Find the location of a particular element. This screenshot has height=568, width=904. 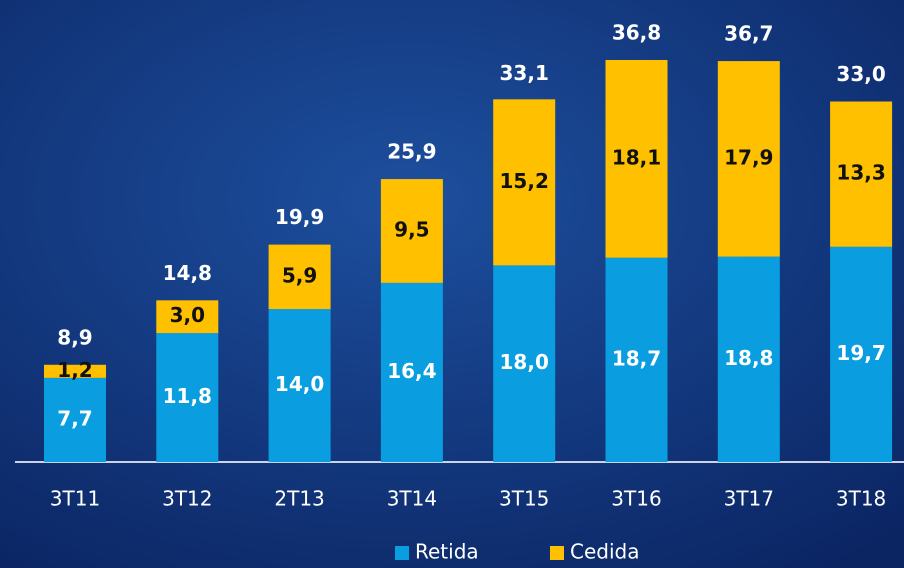

value-label: 9,5 is located at coordinates (411, 229).